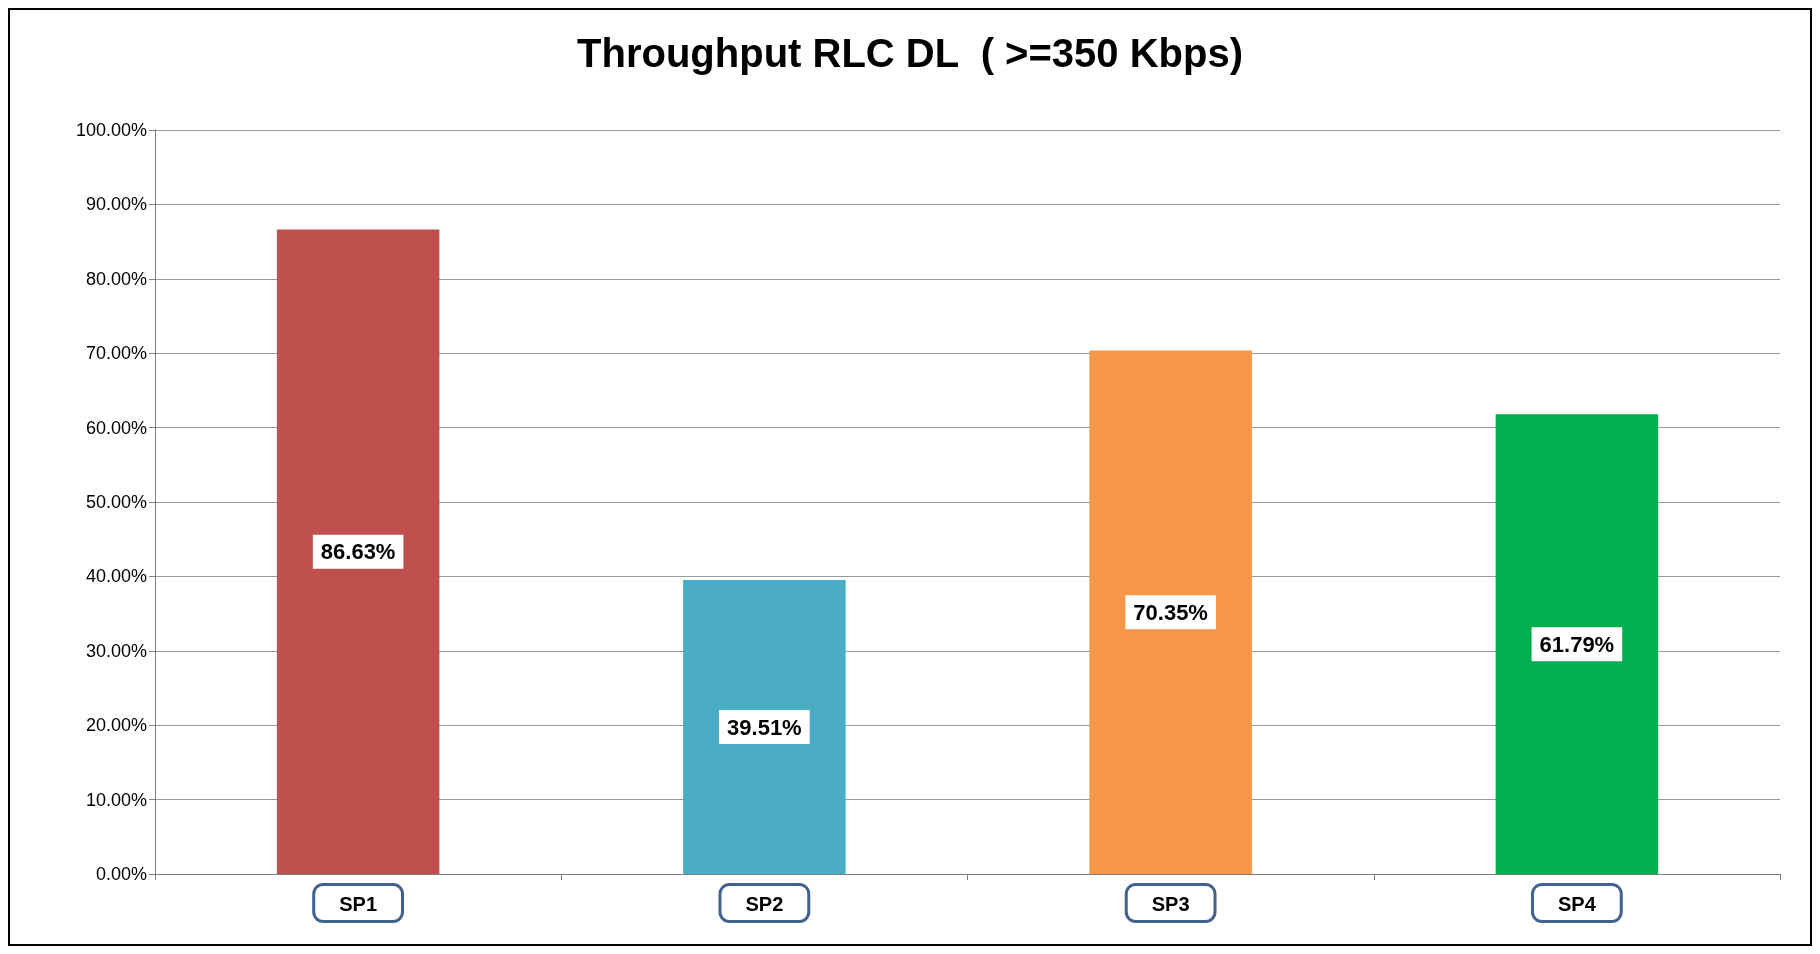  What do you see at coordinates (910, 53) in the screenshot?
I see `chart-title: Throughput RLC DL ( >=350 Kbps)` at bounding box center [910, 53].